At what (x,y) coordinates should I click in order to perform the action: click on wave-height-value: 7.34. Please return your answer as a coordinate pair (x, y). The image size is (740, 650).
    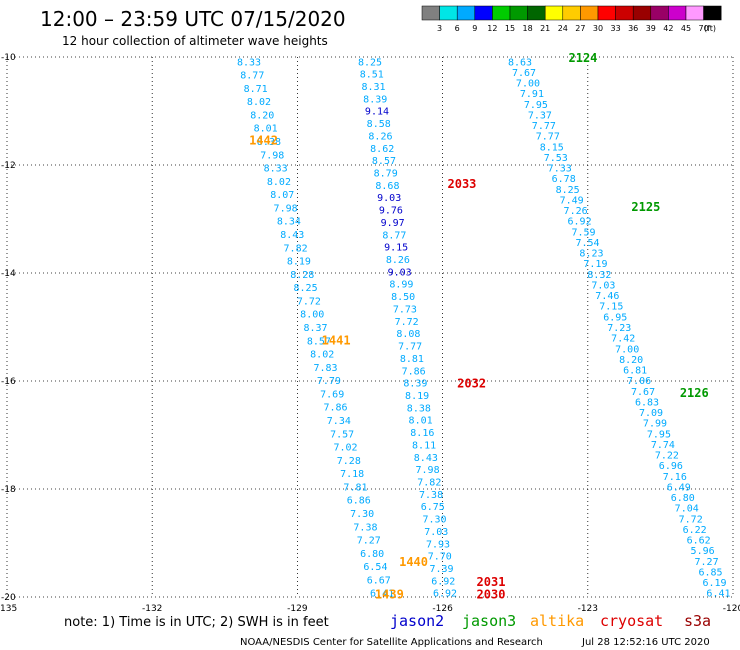
    Looking at the image, I should click on (339, 421).